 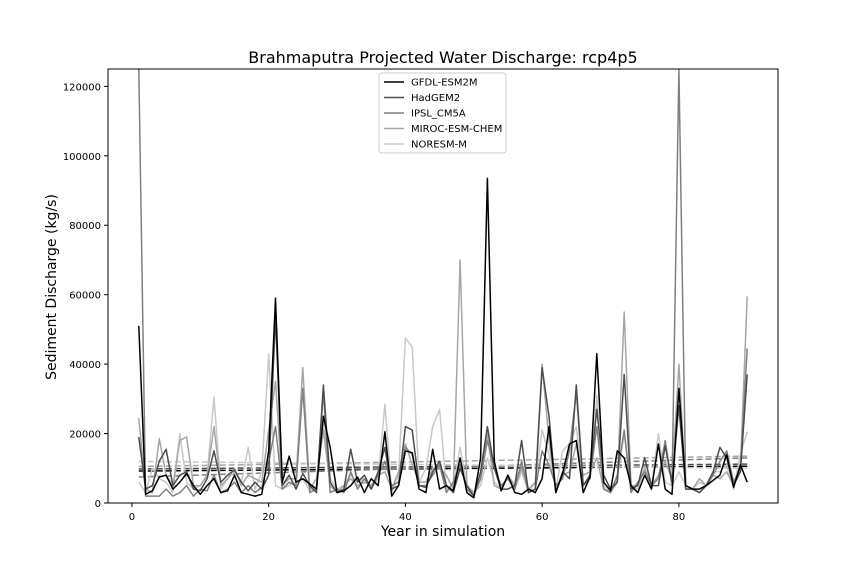 What do you see at coordinates (435, 98) in the screenshot?
I see `legend-label-2: HadGEM2` at bounding box center [435, 98].